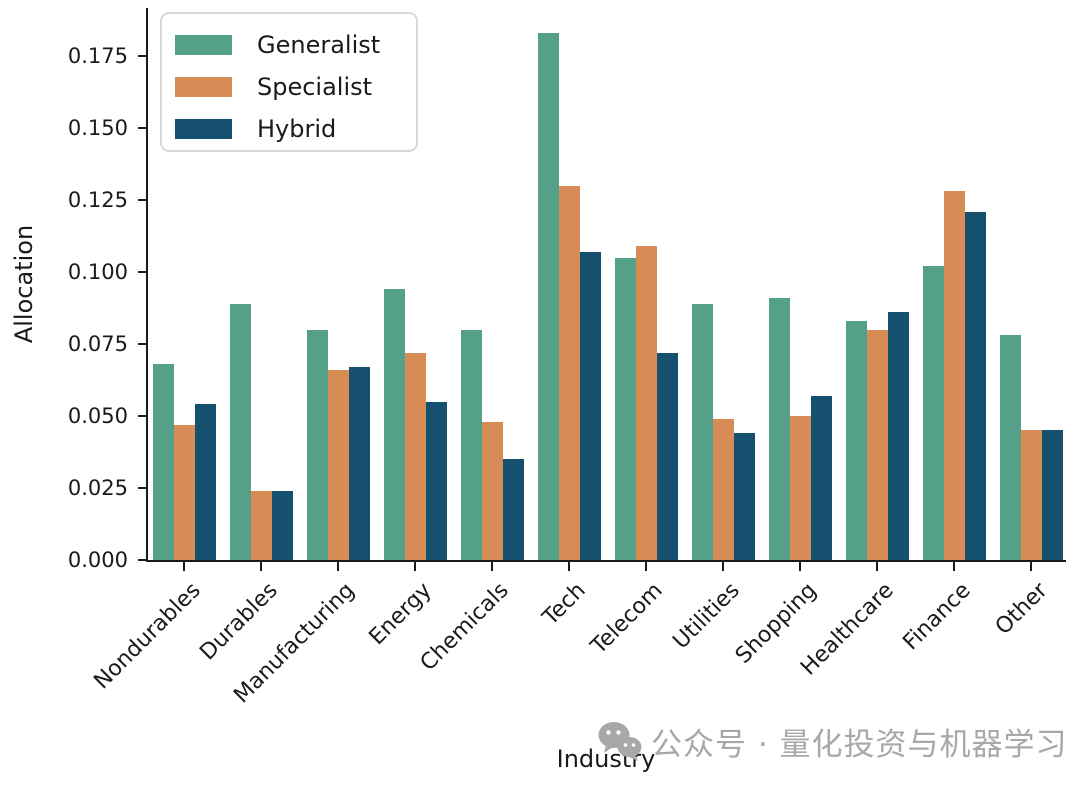 This screenshot has width=1080, height=785. What do you see at coordinates (97, 200) in the screenshot?
I see `y-tick-label: 0.125` at bounding box center [97, 200].